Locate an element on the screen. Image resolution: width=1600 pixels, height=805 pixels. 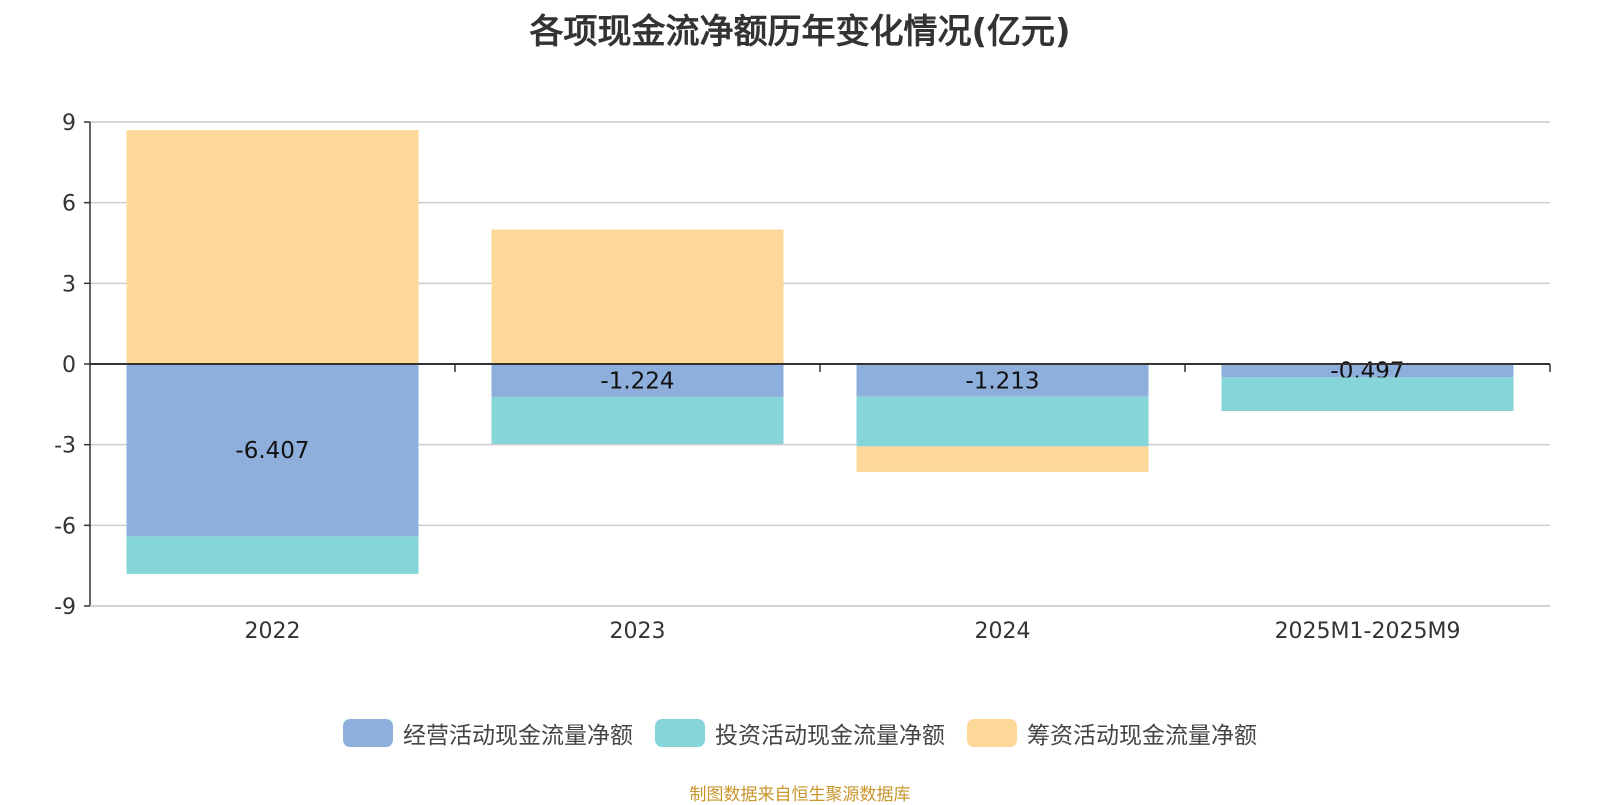
y-tick-label: 6 is located at coordinates (69, 204).